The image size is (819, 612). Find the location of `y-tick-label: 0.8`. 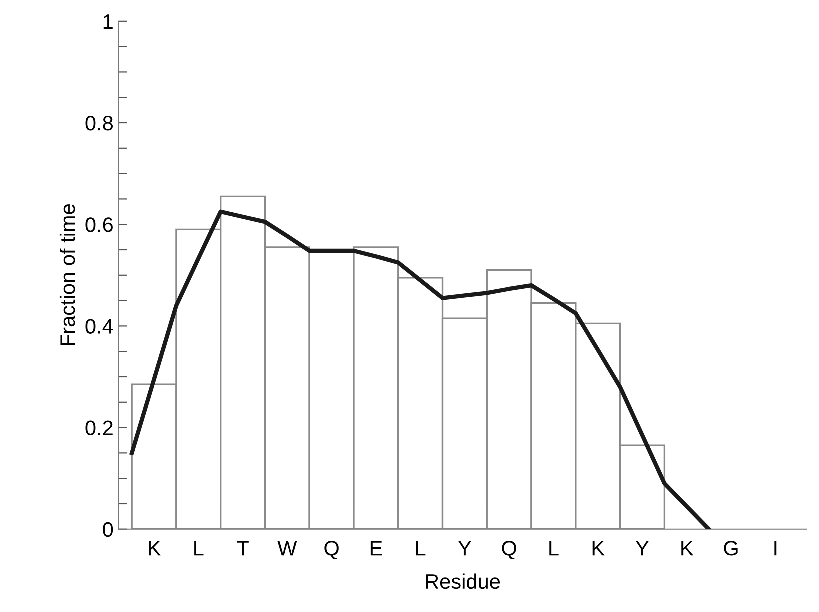

y-tick-label: 0.8 is located at coordinates (99, 123).